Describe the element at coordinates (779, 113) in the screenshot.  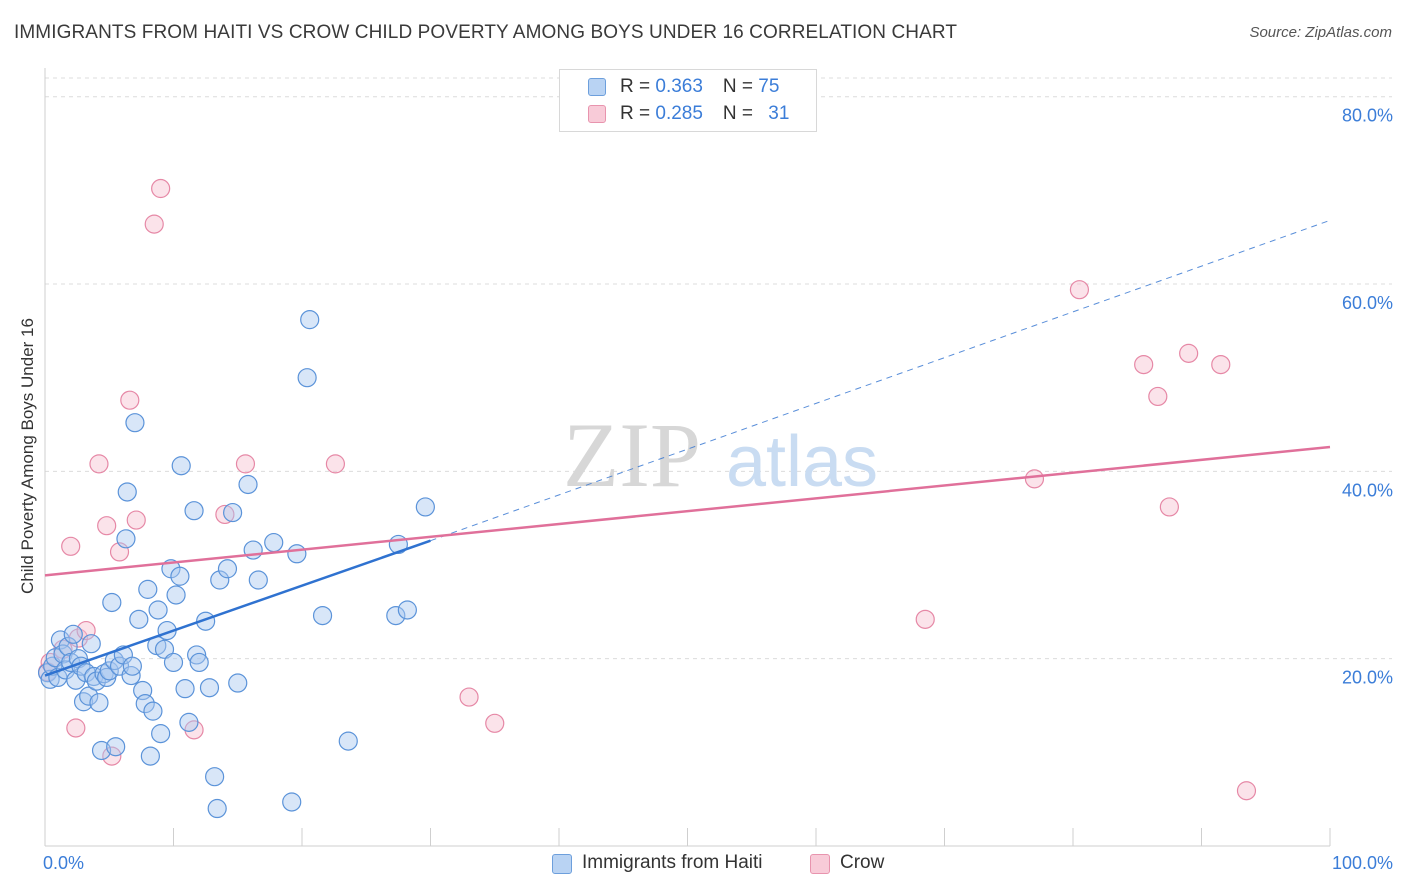
I see `crow-n-value: 31` at that location.